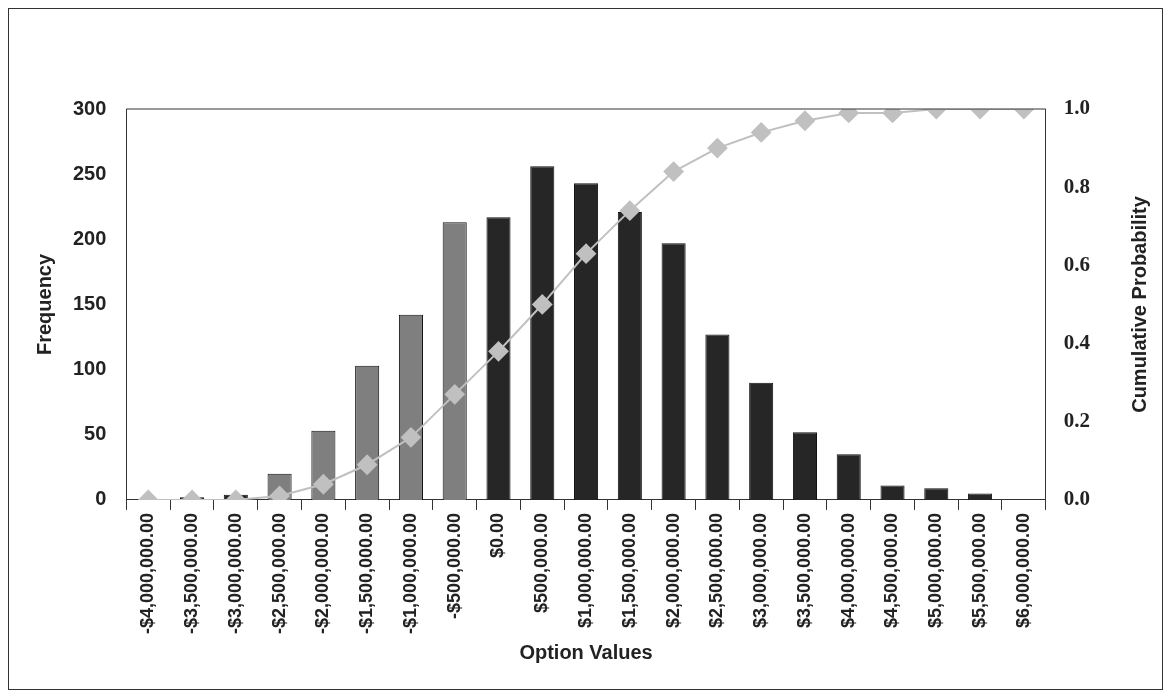 The height and width of the screenshot is (700, 1173). What do you see at coordinates (89, 237) in the screenshot?
I see `y-tick-label: 200` at bounding box center [89, 237].